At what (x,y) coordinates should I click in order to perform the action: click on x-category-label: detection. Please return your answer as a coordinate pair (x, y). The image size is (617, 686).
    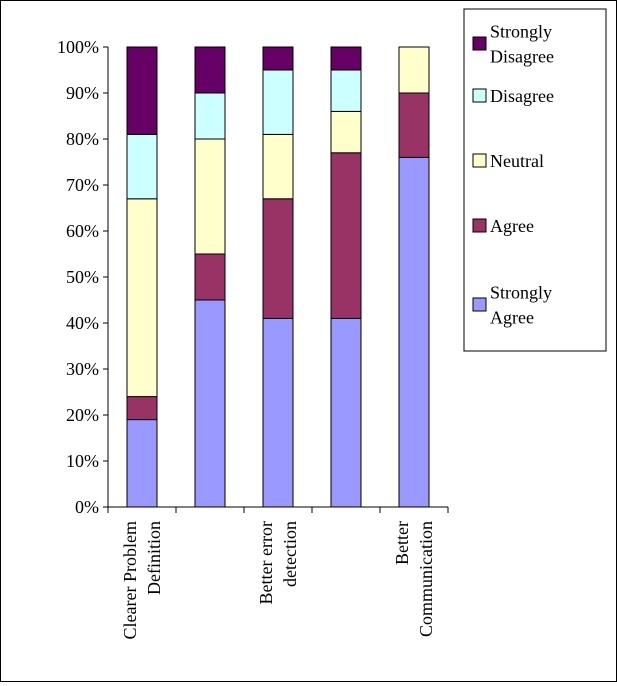
    Looking at the image, I should click on (290, 554).